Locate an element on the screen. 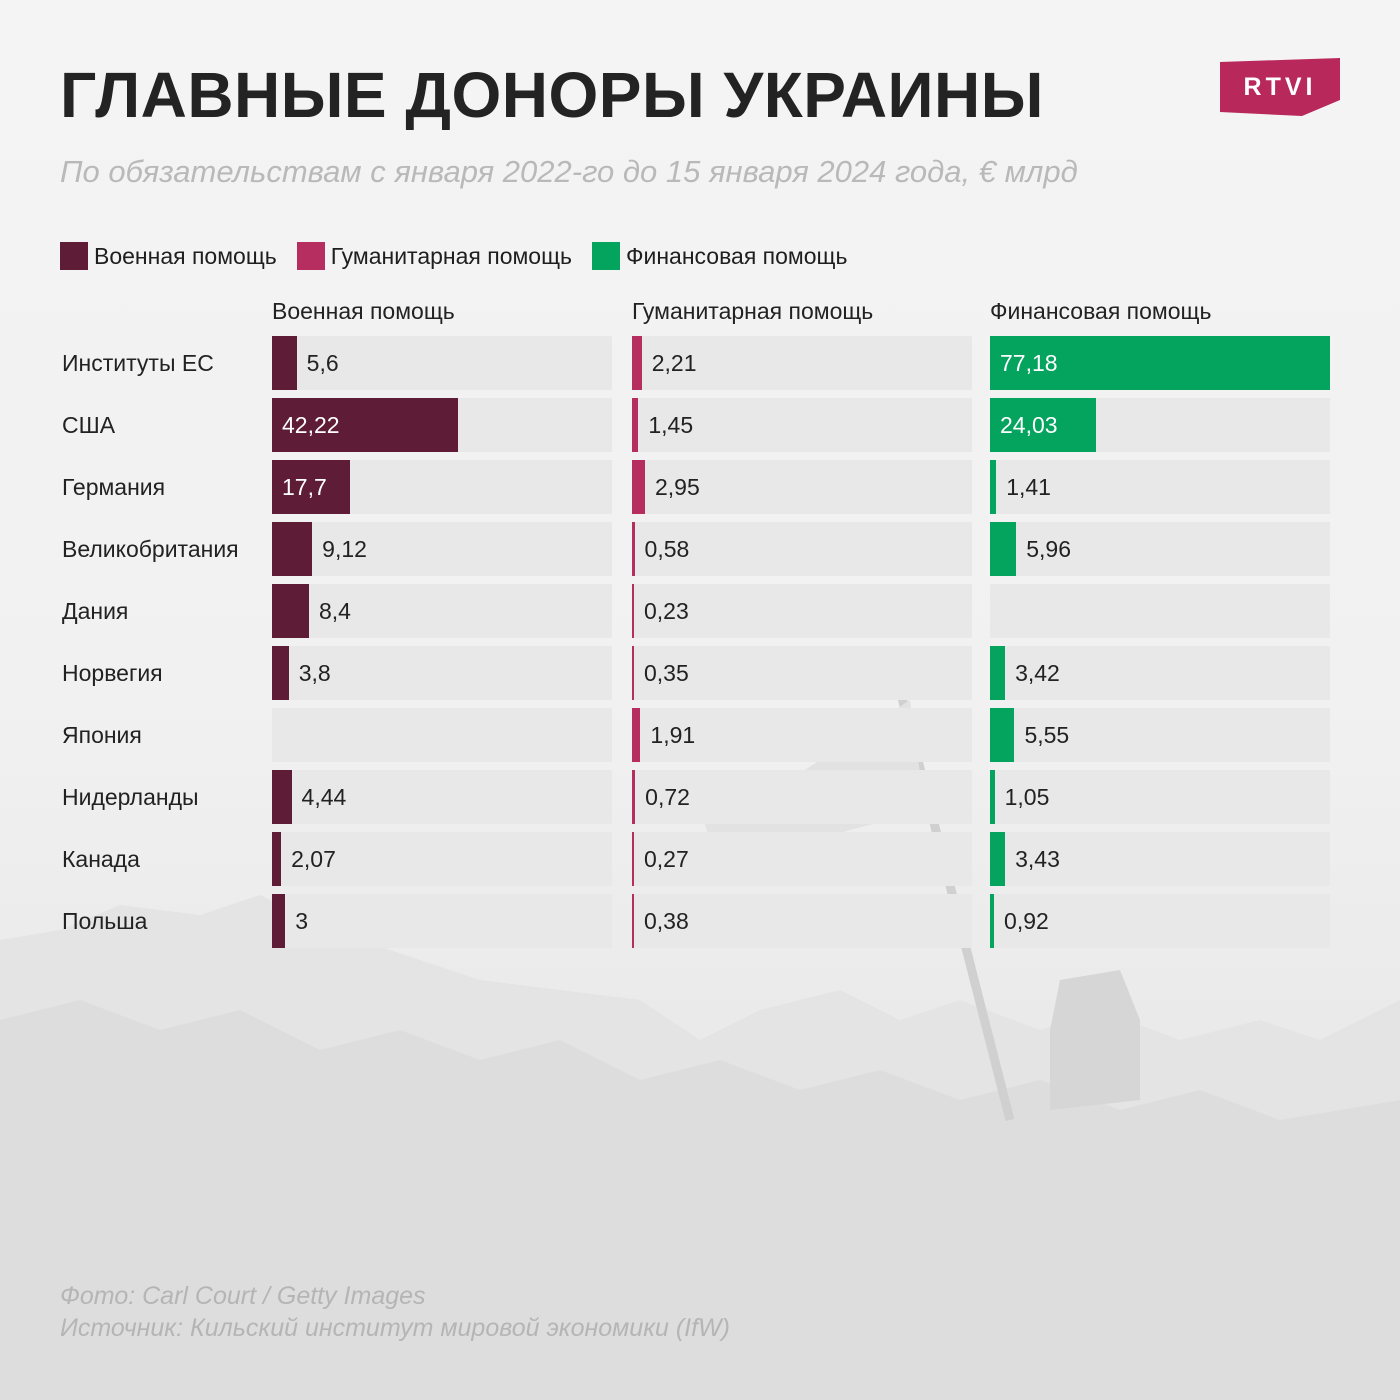 The width and height of the screenshot is (1400, 1400). bar-track-financial: 5,96 is located at coordinates (1160, 549).